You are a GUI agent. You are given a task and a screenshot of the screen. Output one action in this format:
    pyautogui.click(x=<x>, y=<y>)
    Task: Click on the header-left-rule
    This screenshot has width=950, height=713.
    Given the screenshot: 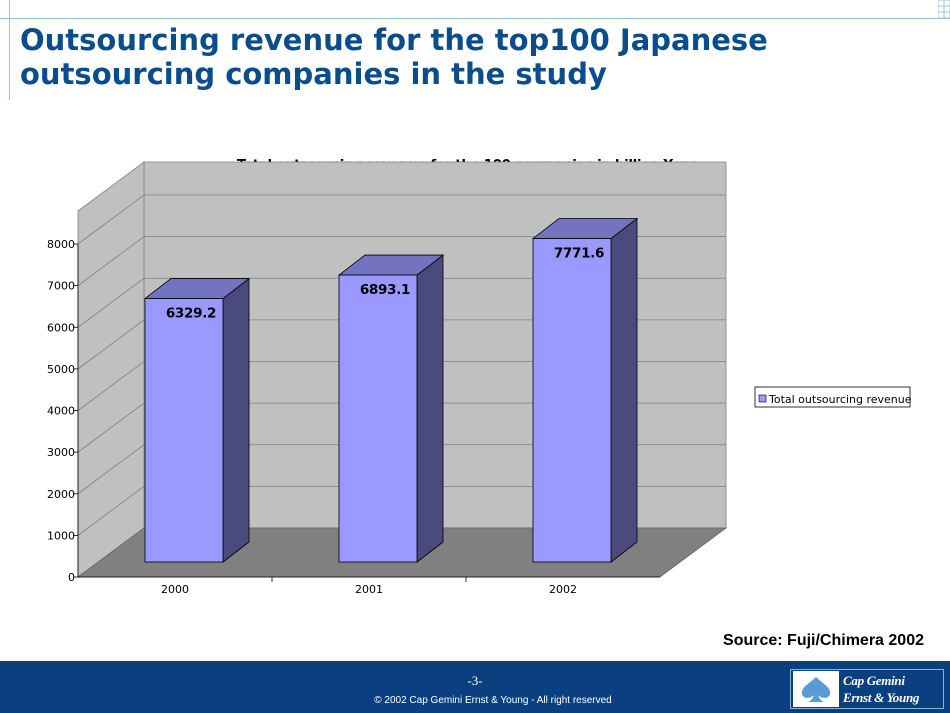 What is the action you would take?
    pyautogui.click(x=9, y=50)
    